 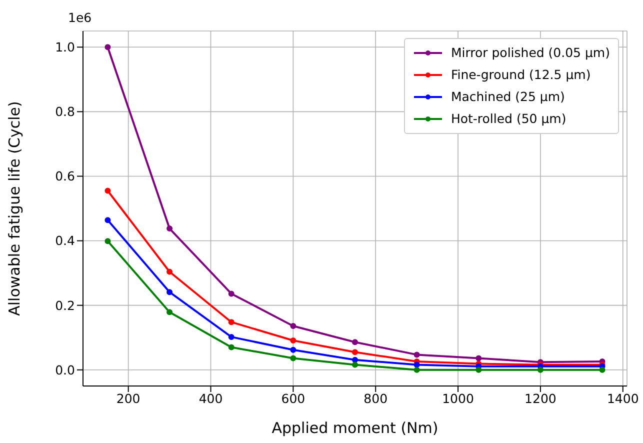 What do you see at coordinates (376, 398) in the screenshot?
I see `x-tick-label: 800` at bounding box center [376, 398].